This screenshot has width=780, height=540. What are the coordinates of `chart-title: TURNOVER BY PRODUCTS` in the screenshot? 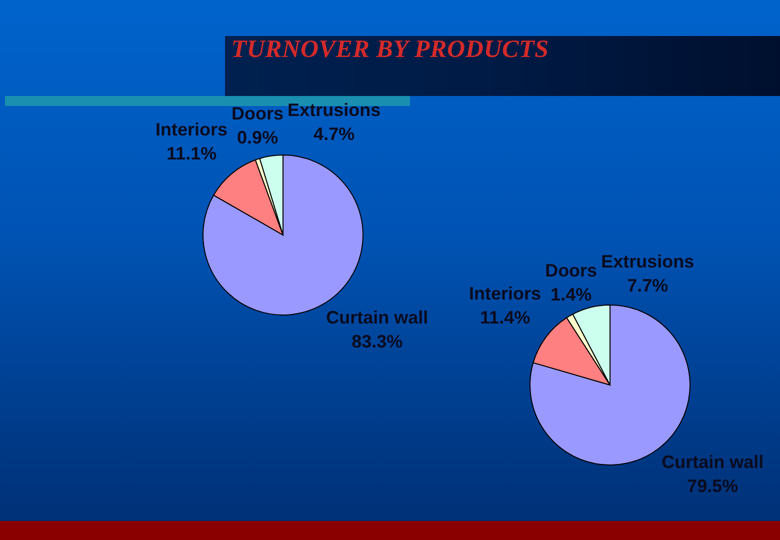 It's located at (390, 50).